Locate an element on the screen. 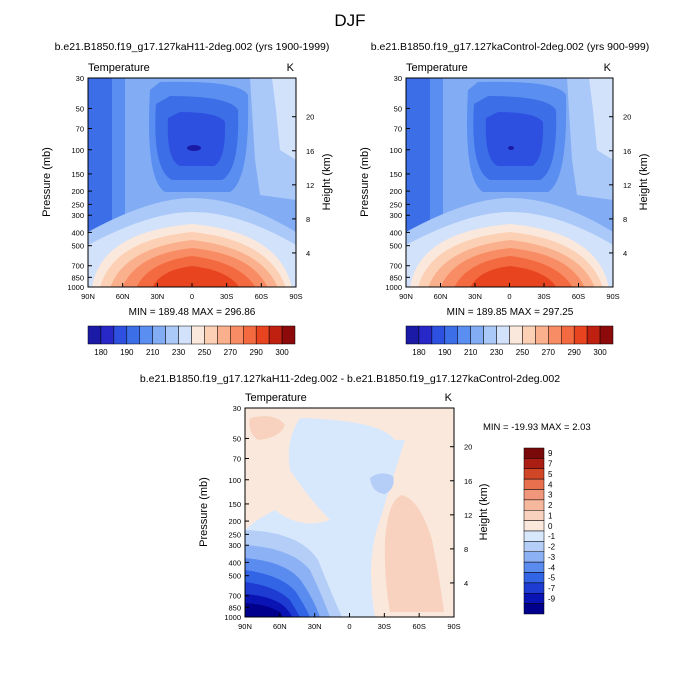 Image resolution: width=700 pixels, height=700 pixels. y-tick-label: 250 is located at coordinates (77, 204).